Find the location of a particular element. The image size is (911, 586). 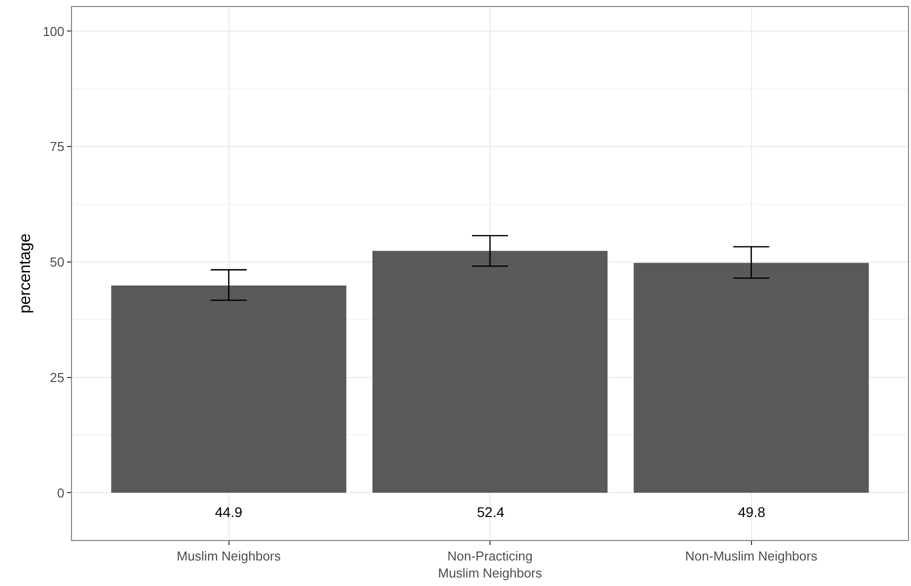

x-tick-label: Muslim Neighbors is located at coordinates (229, 556).